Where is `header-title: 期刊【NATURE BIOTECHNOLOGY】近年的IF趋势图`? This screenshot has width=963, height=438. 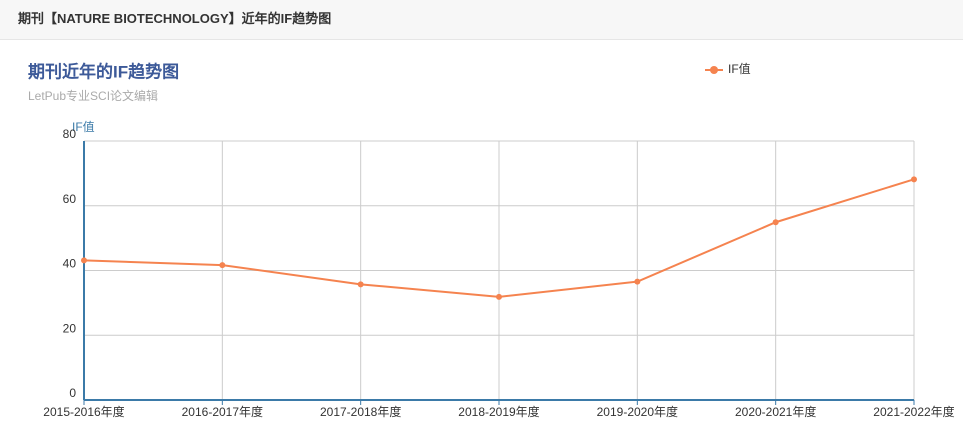 header-title: 期刊【NATURE BIOTECHNOLOGY】近年的IF趋势图 is located at coordinates (481, 20).